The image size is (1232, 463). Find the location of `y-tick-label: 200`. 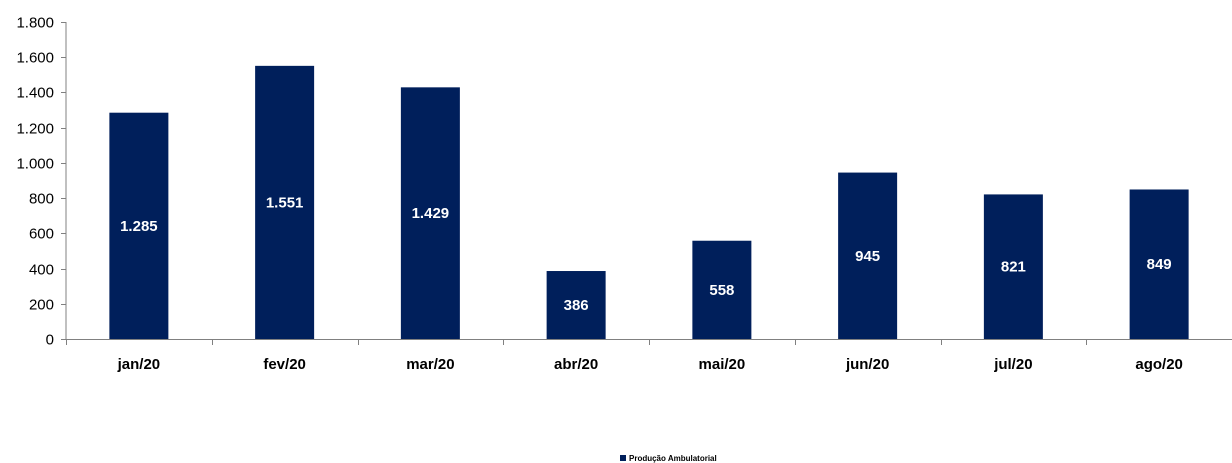

y-tick-label: 200 is located at coordinates (41, 305).